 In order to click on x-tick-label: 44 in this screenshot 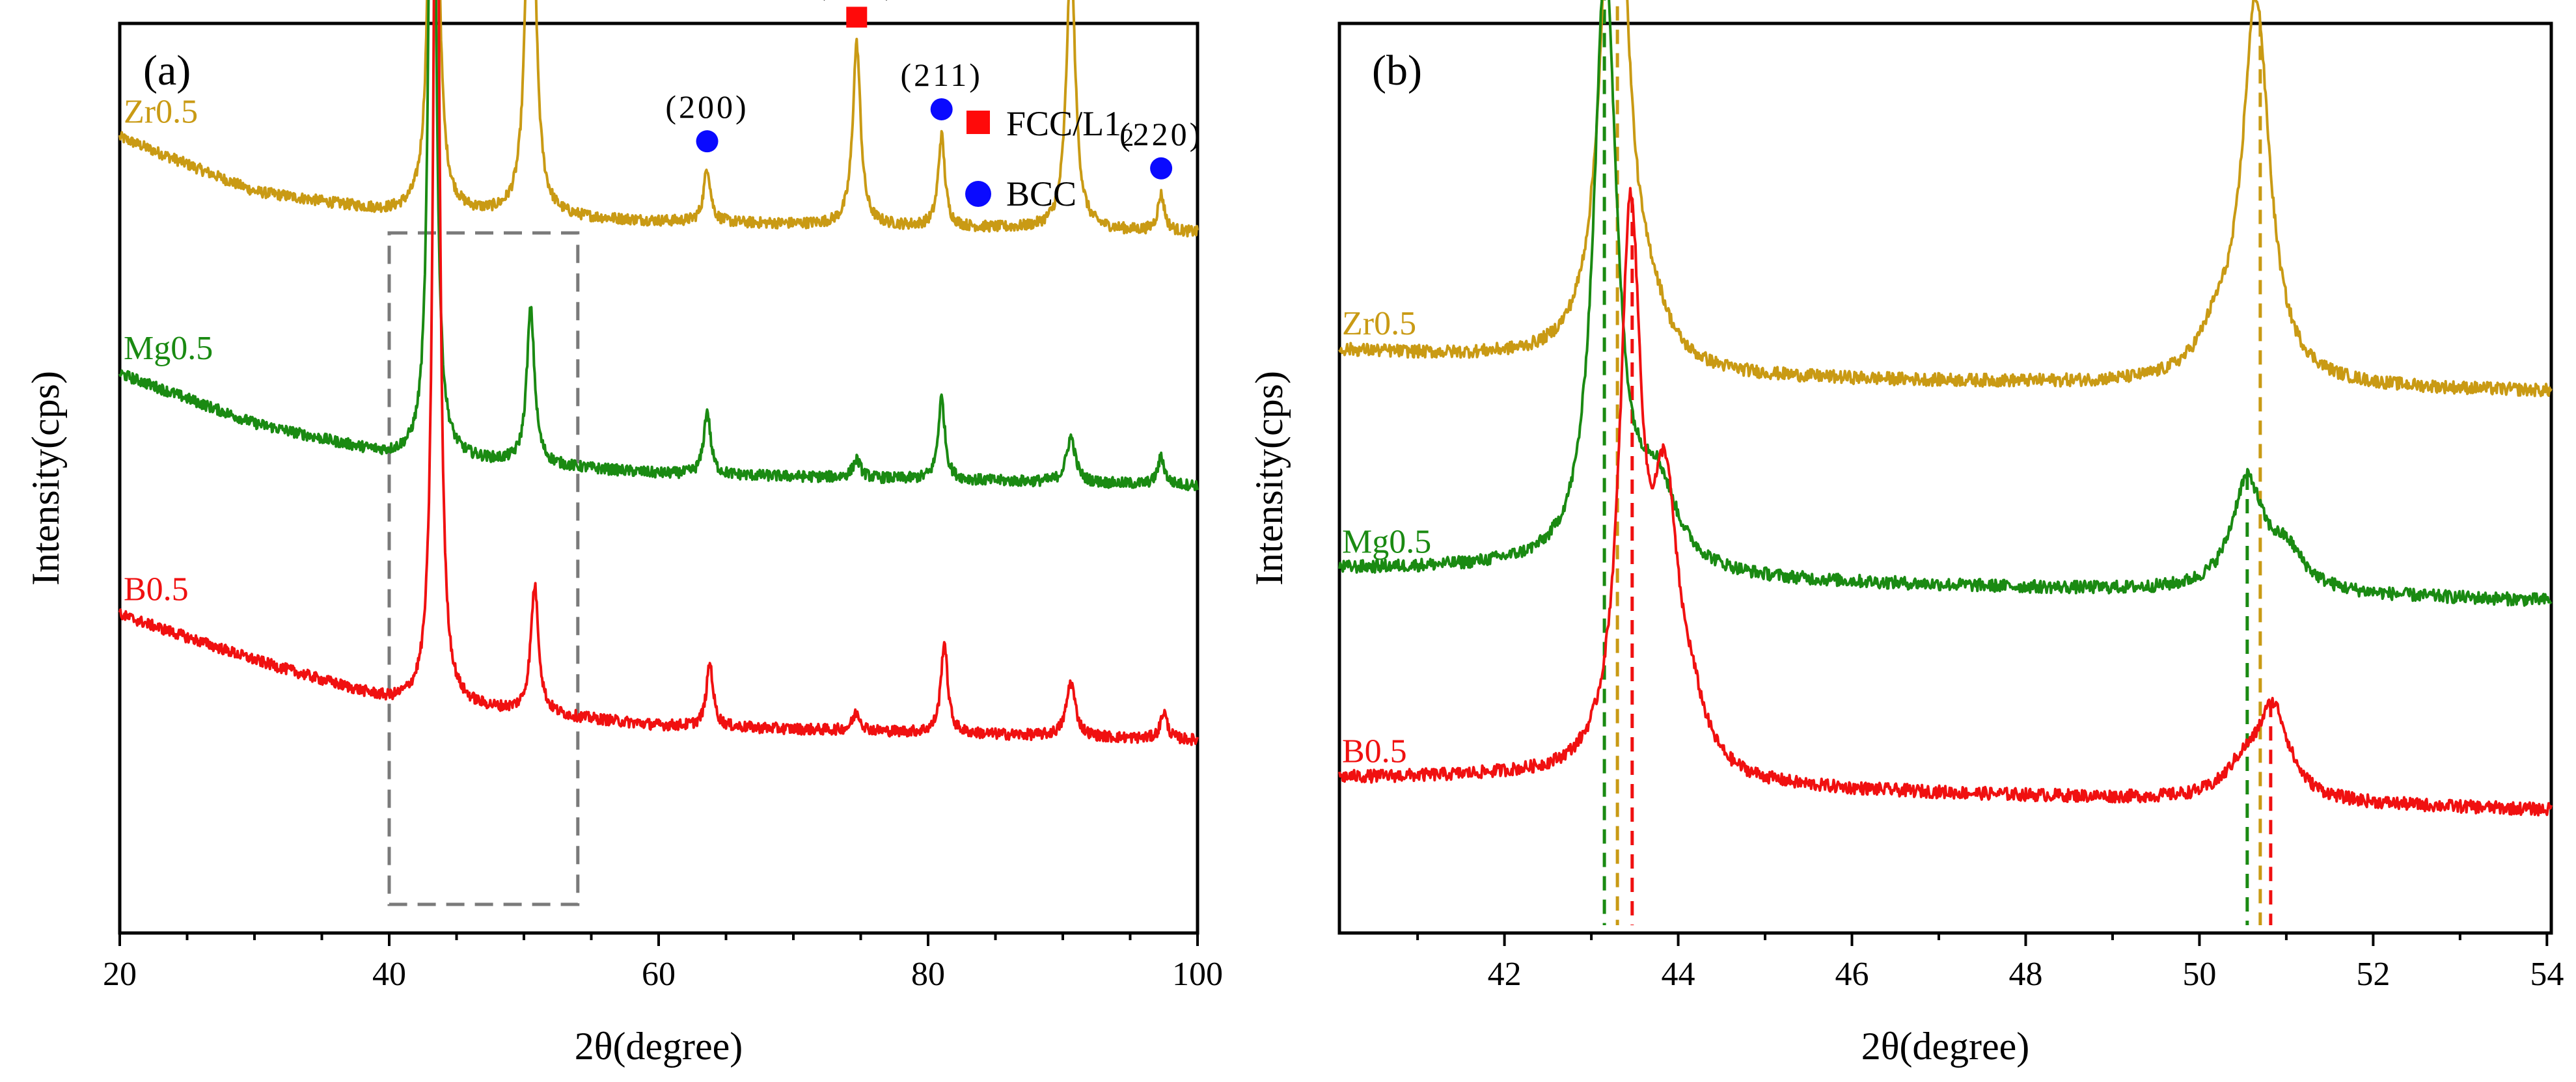, I will do `click(1678, 974)`.